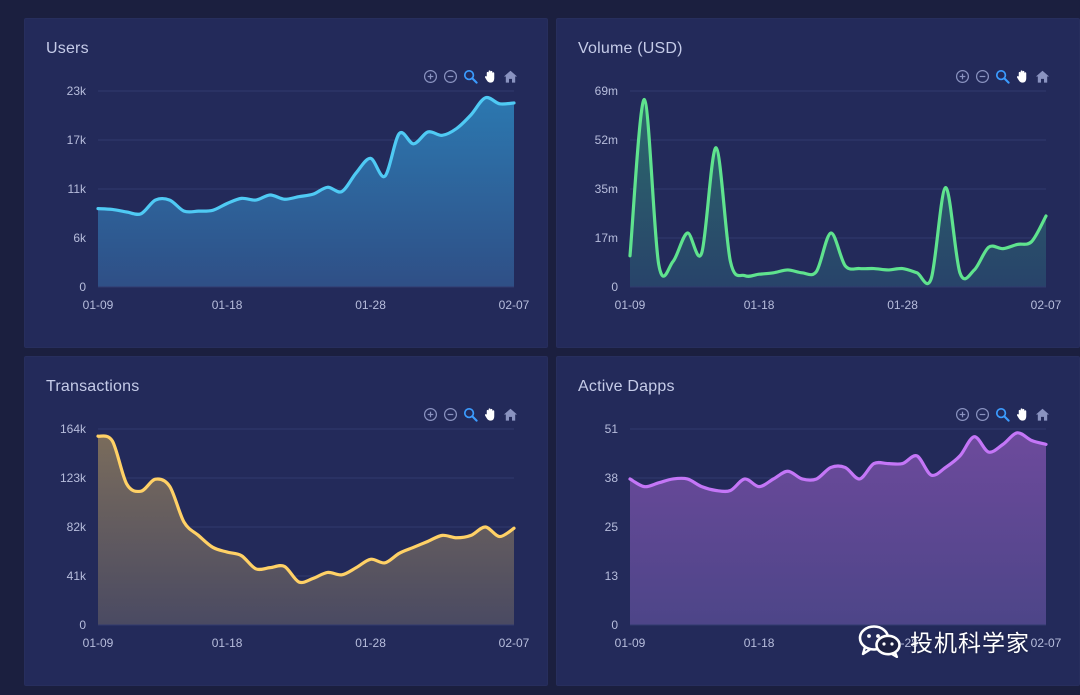  Describe the element at coordinates (612, 576) in the screenshot. I see `y-tick-label: 13` at that location.